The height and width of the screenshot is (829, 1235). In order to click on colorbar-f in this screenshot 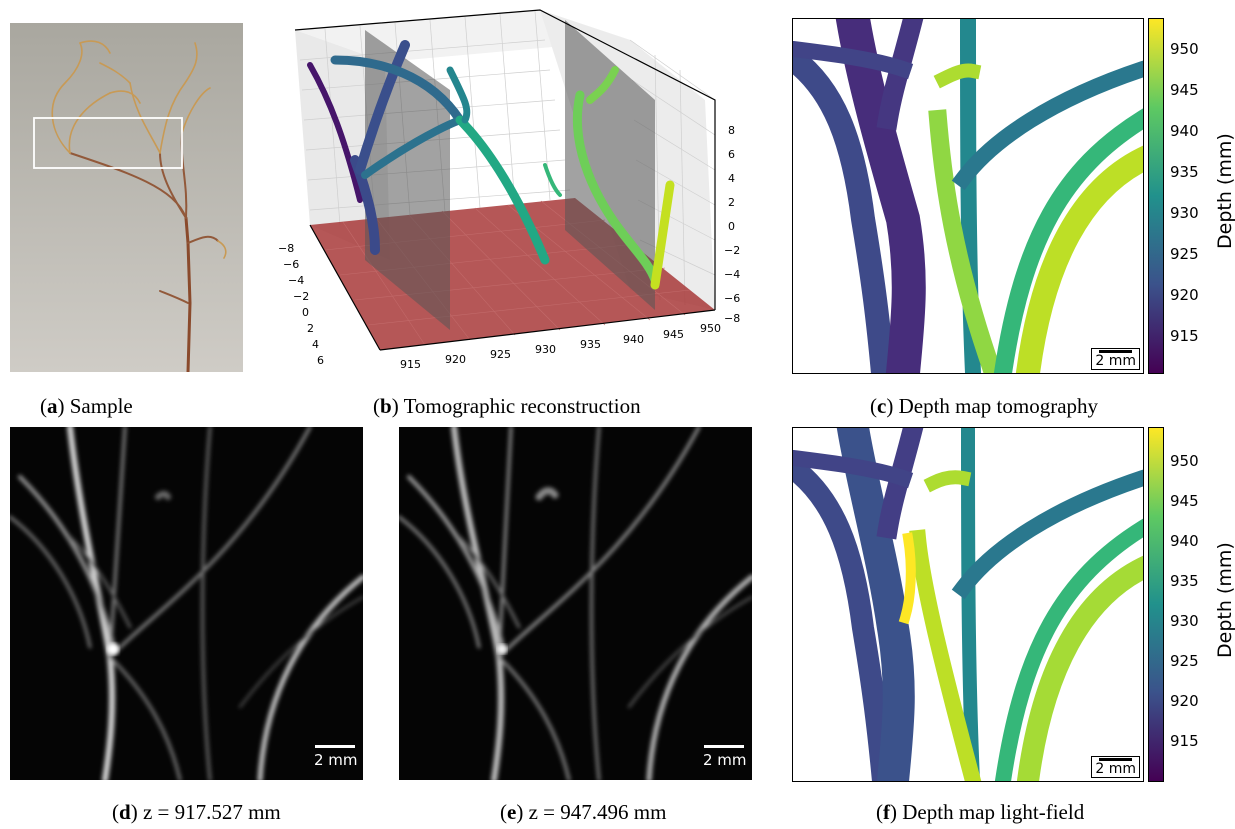, I will do `click(1156, 604)`.